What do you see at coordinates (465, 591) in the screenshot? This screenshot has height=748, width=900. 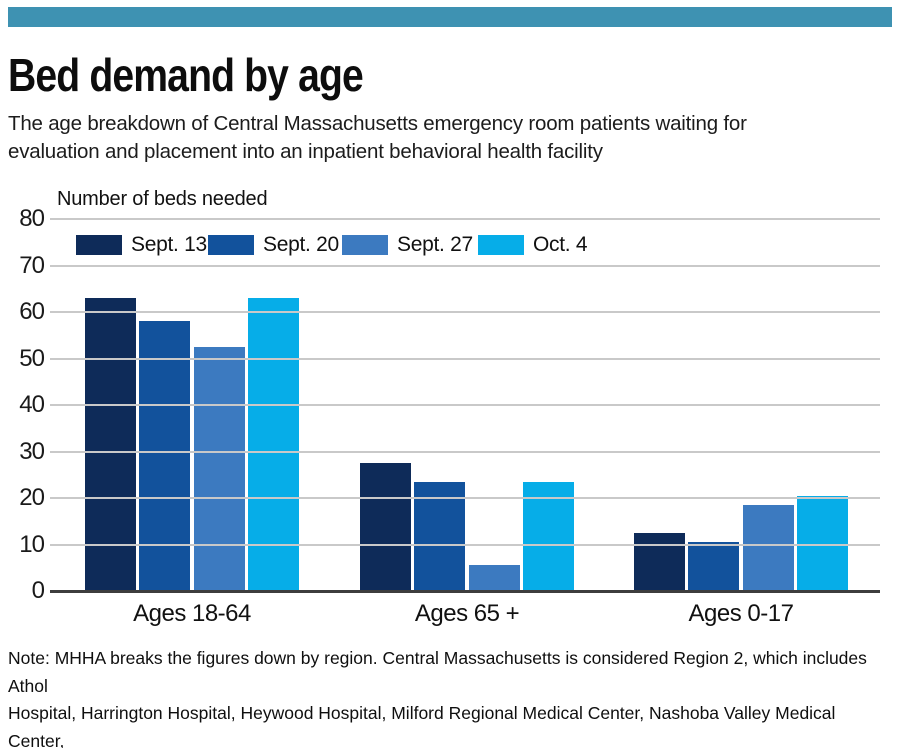 I see `x-axis-line` at bounding box center [465, 591].